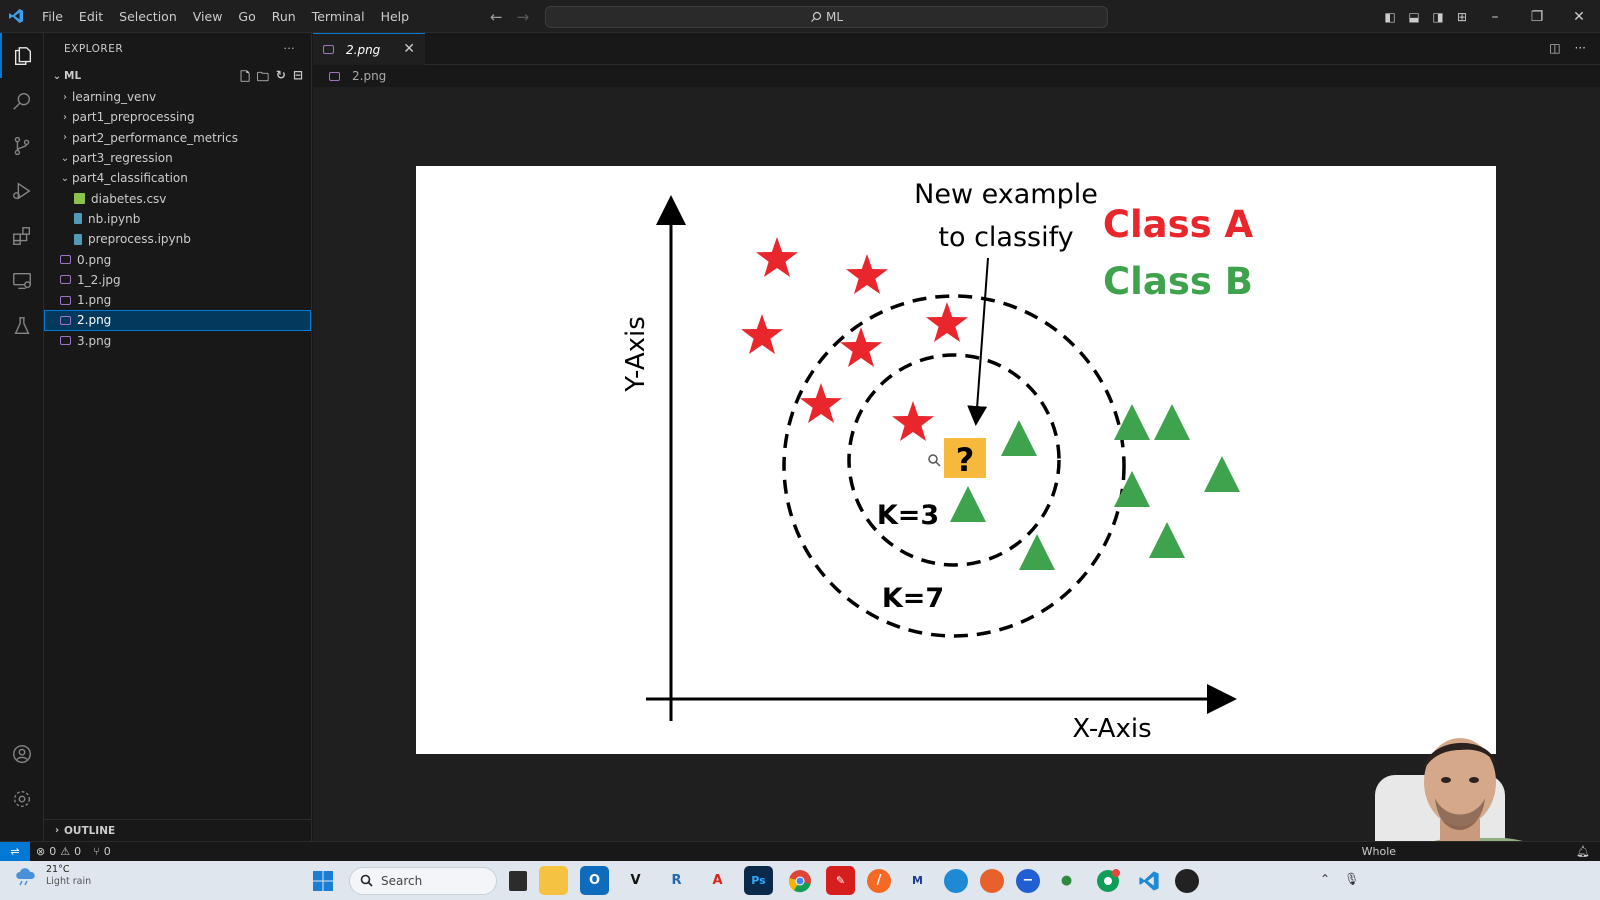 The width and height of the screenshot is (1600, 900). I want to click on forward-arrow-icon: →, so click(523, 16).